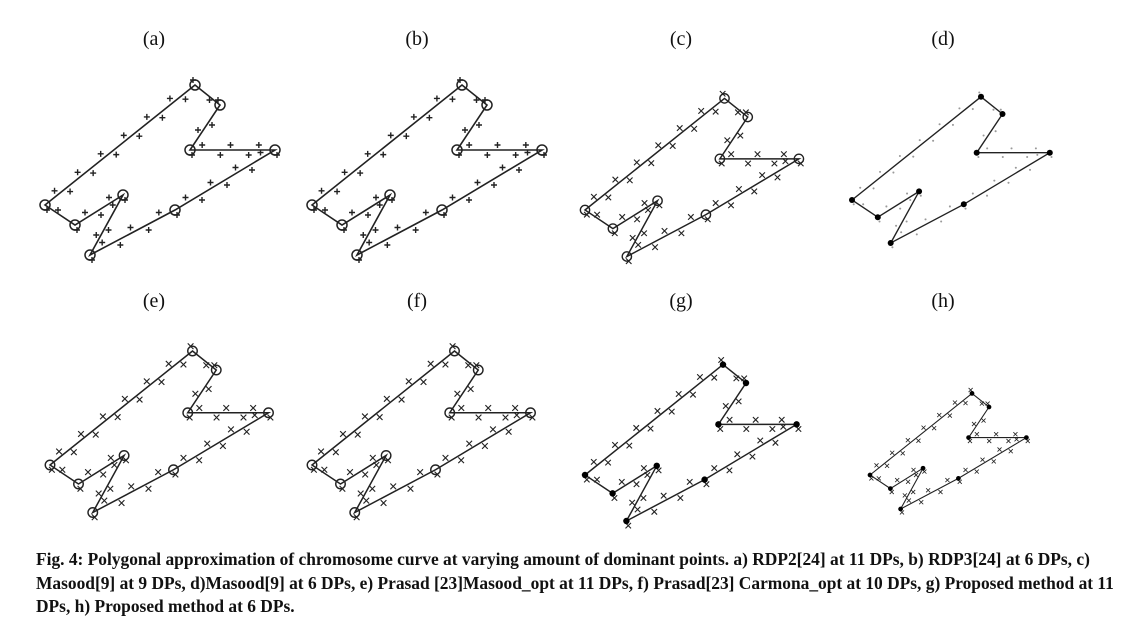  Describe the element at coordinates (681, 301) in the screenshot. I see `panel-label-g: (g)` at that location.